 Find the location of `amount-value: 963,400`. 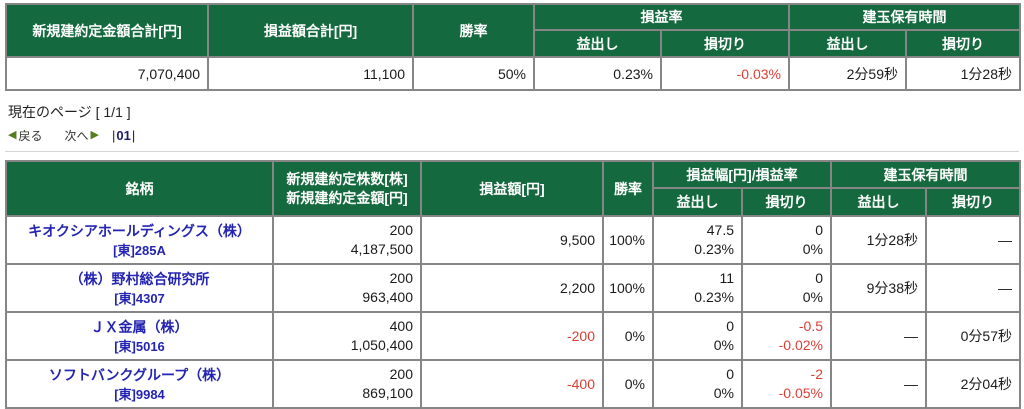

amount-value: 963,400 is located at coordinates (387, 297).